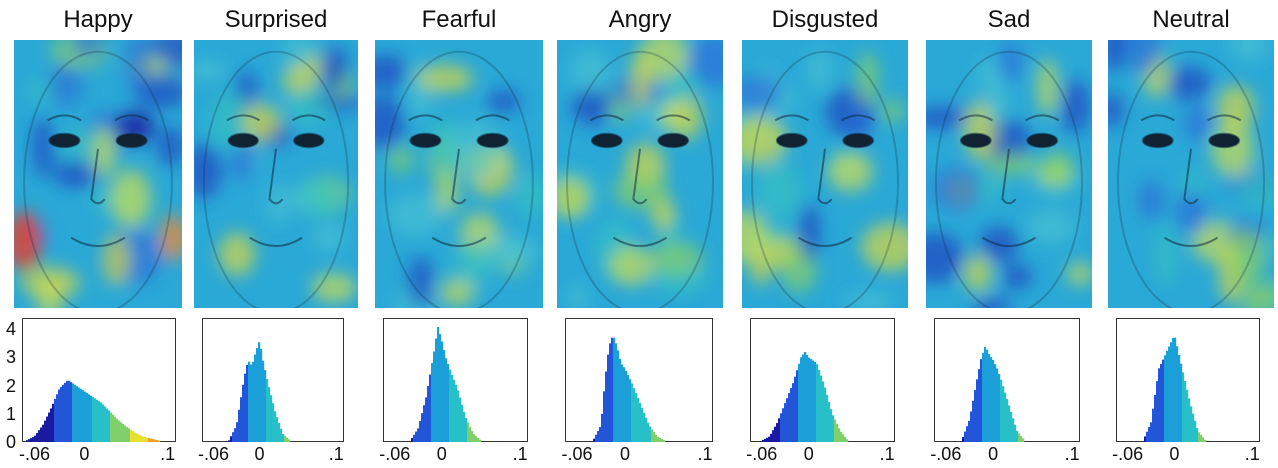 This screenshot has height=468, width=1278. What do you see at coordinates (11, 329) in the screenshot?
I see `y-tick-label: 4` at bounding box center [11, 329].